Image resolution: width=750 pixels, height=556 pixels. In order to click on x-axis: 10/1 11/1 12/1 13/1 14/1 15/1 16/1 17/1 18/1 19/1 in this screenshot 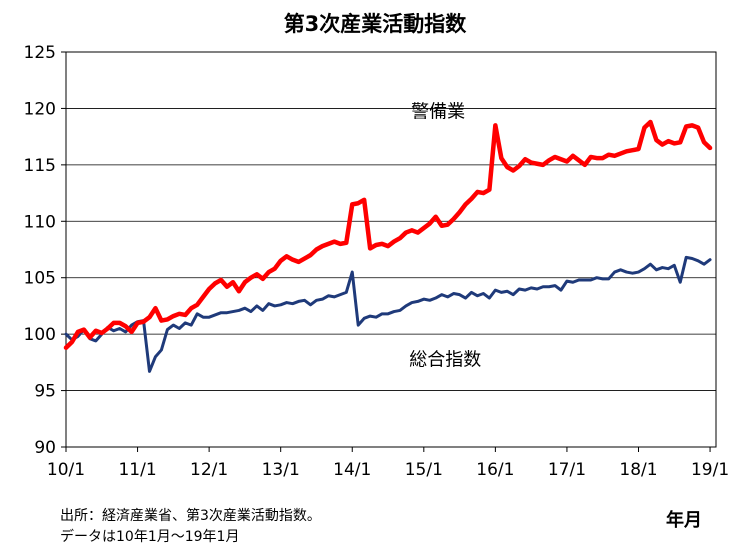, I will do `click(388, 463)`.